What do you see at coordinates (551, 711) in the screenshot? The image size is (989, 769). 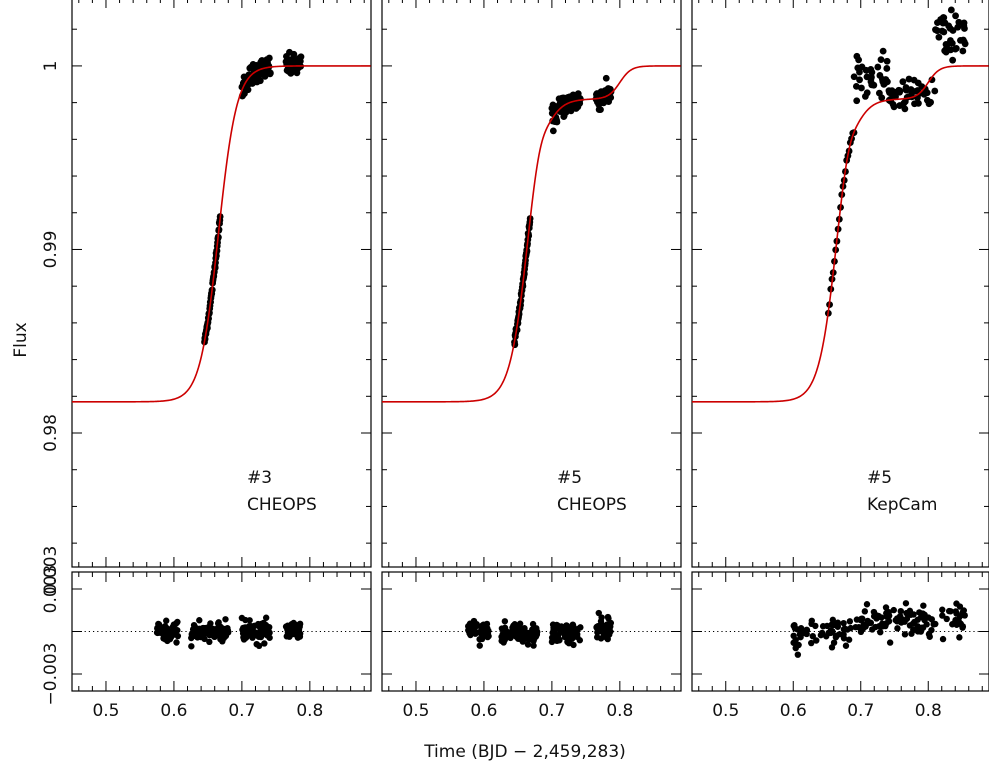 I see `x-tick-label: 0.7` at bounding box center [551, 711].